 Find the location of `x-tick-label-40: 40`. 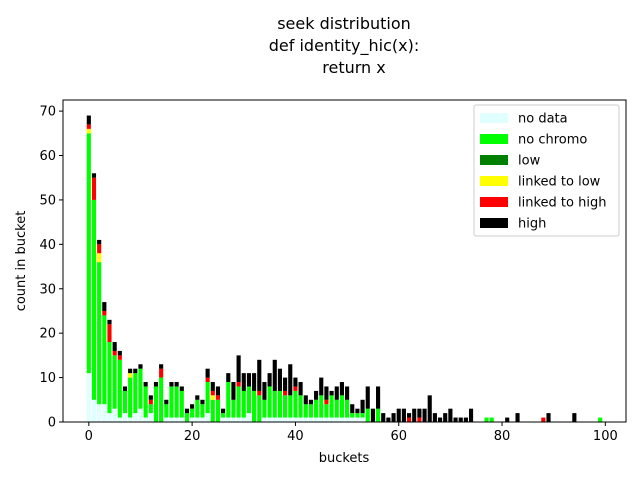

x-tick-label-40: 40 is located at coordinates (295, 436).